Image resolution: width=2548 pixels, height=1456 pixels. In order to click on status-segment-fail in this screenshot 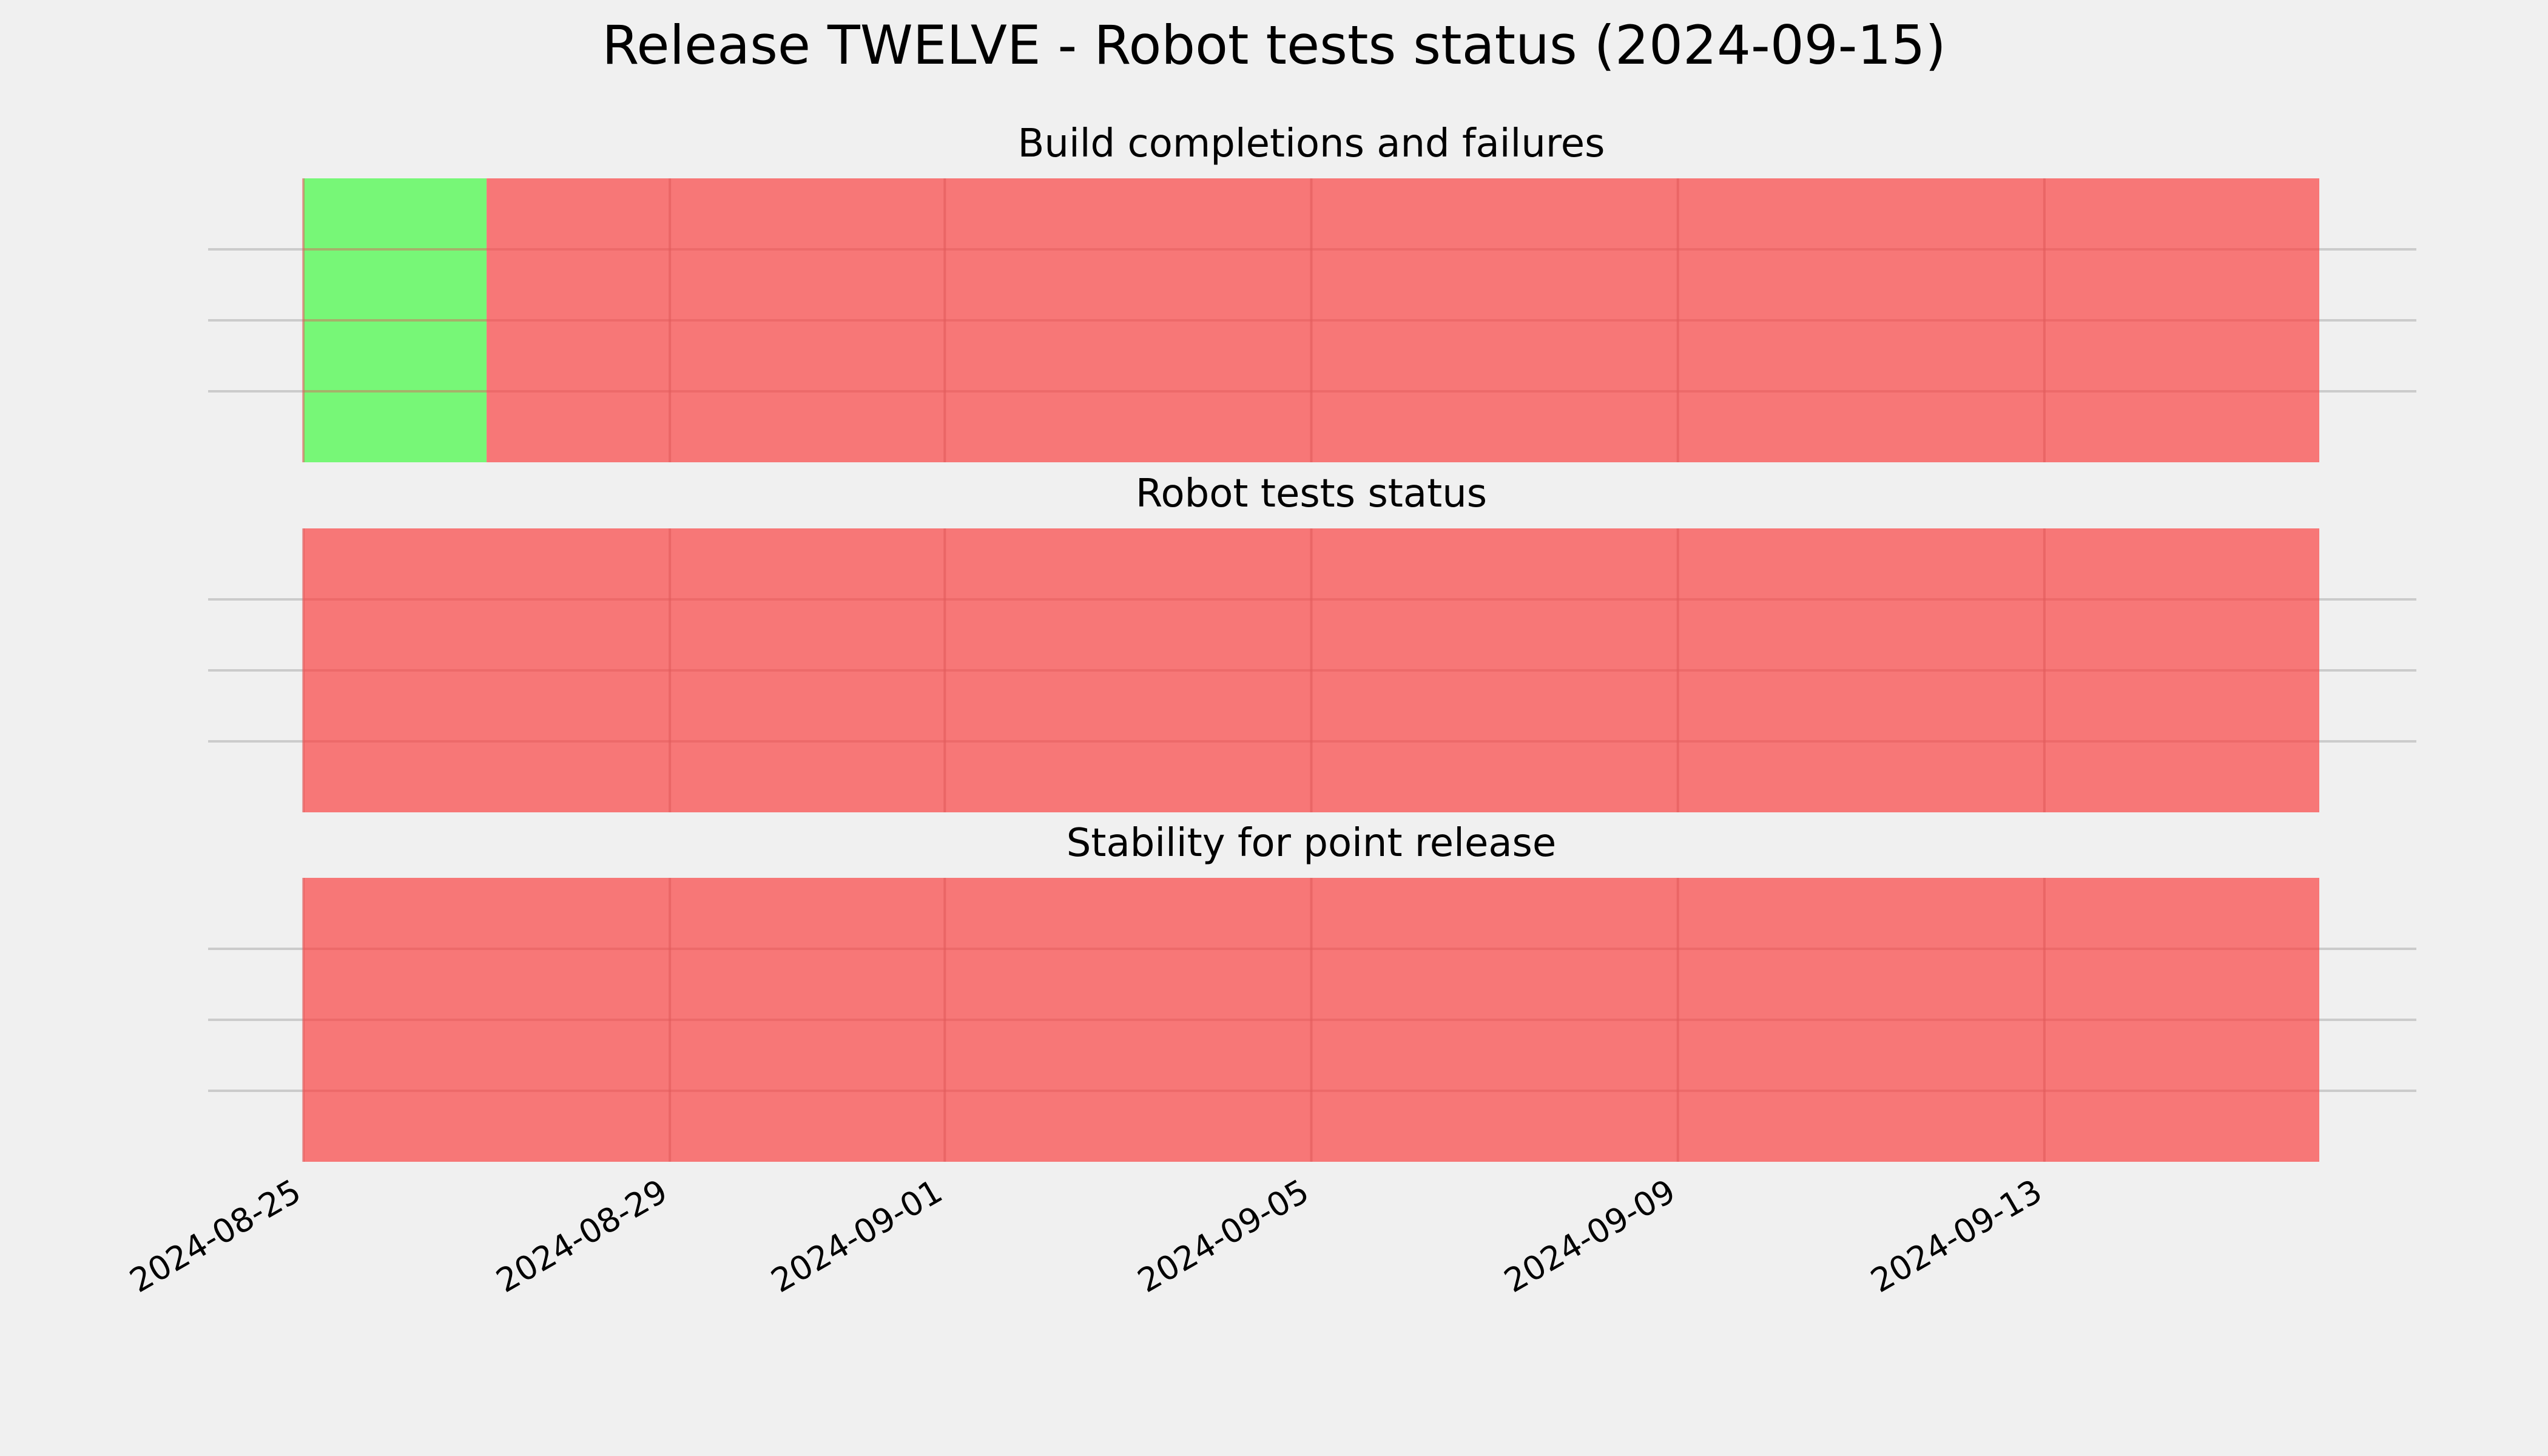, I will do `click(1403, 320)`.